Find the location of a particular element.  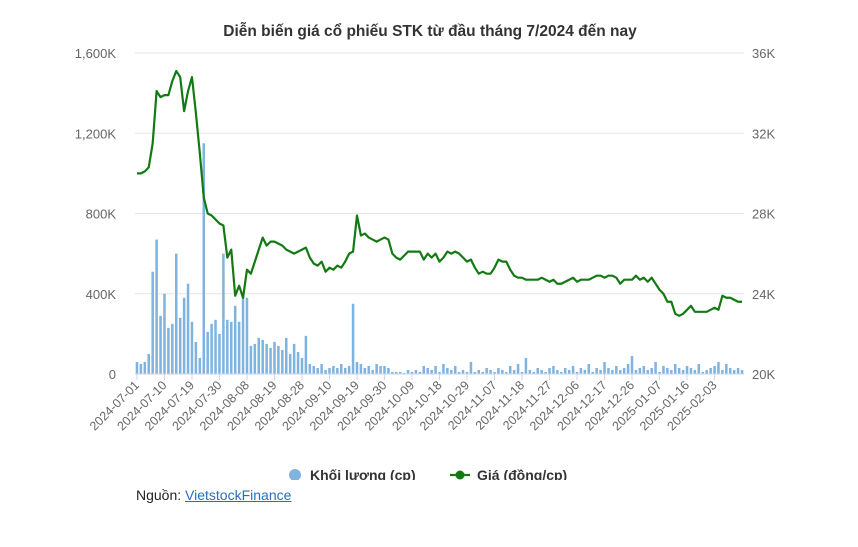

source-link: VietstockFinance is located at coordinates (238, 495).